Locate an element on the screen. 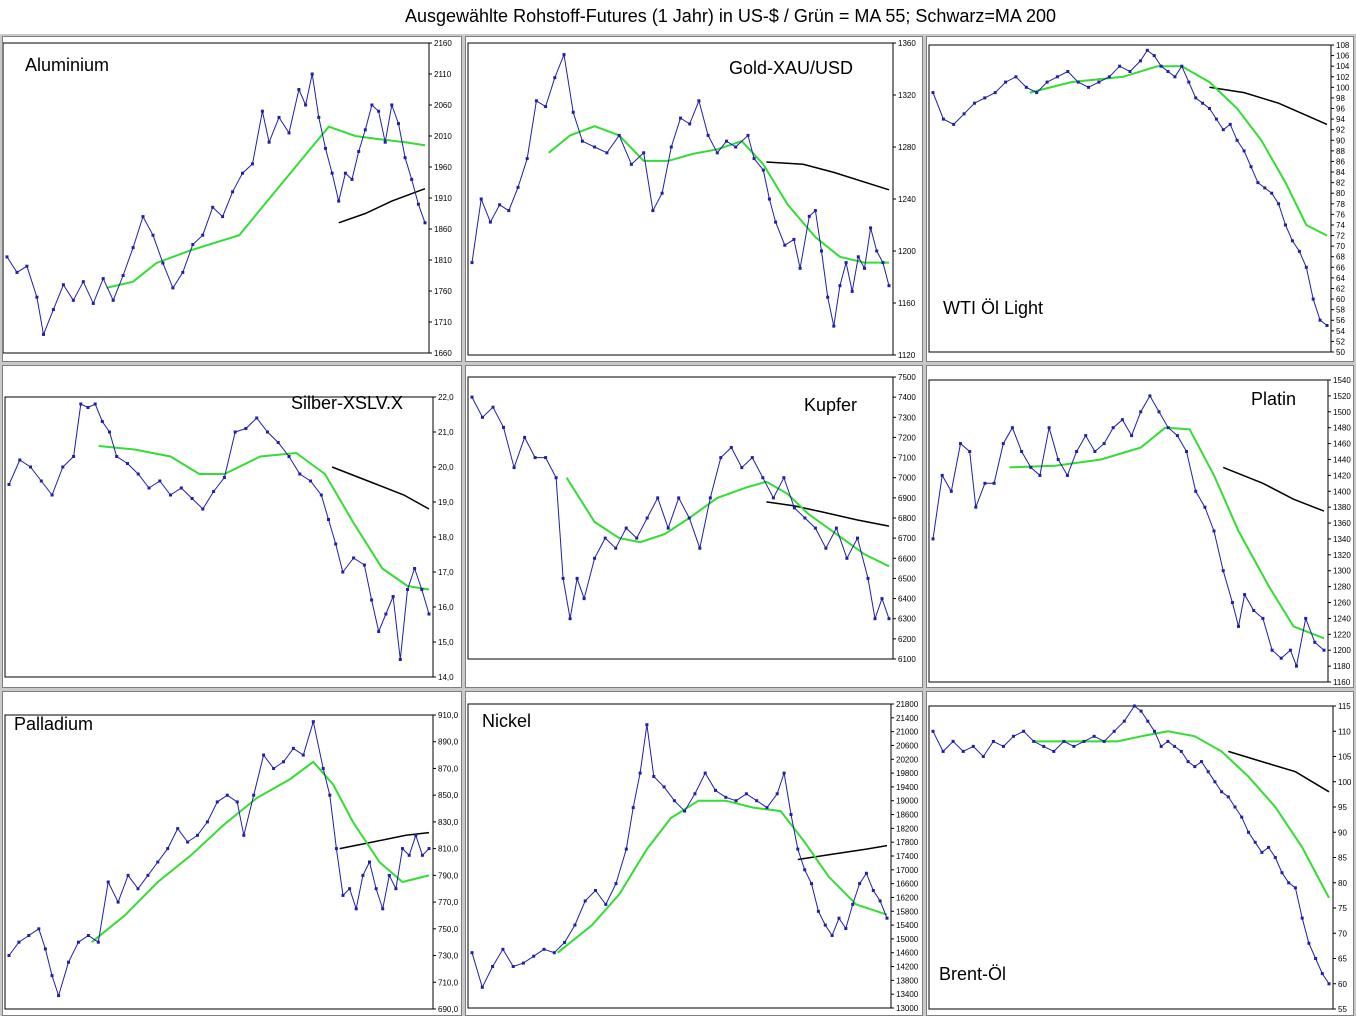 The width and height of the screenshot is (1356, 1016). y-tick-label: 6600 is located at coordinates (907, 558).